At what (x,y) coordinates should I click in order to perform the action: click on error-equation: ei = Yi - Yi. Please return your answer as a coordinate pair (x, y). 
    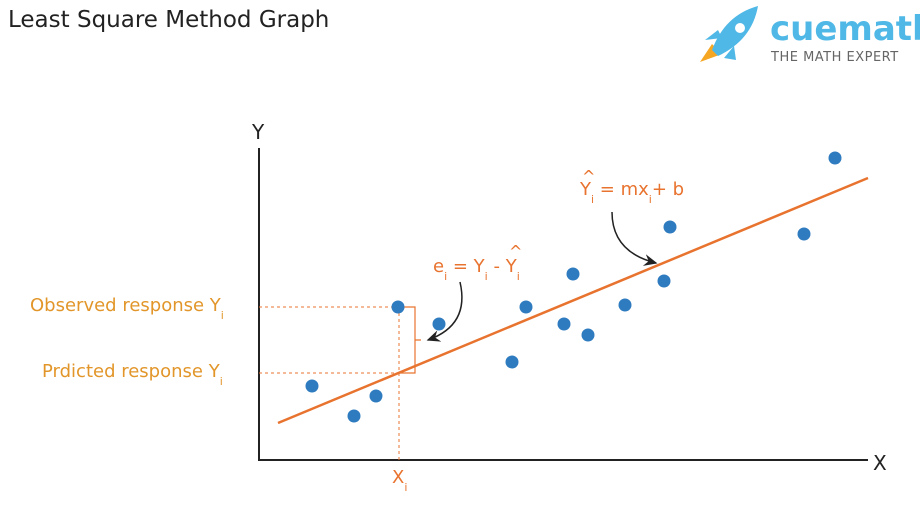
    Looking at the image, I should click on (476, 269).